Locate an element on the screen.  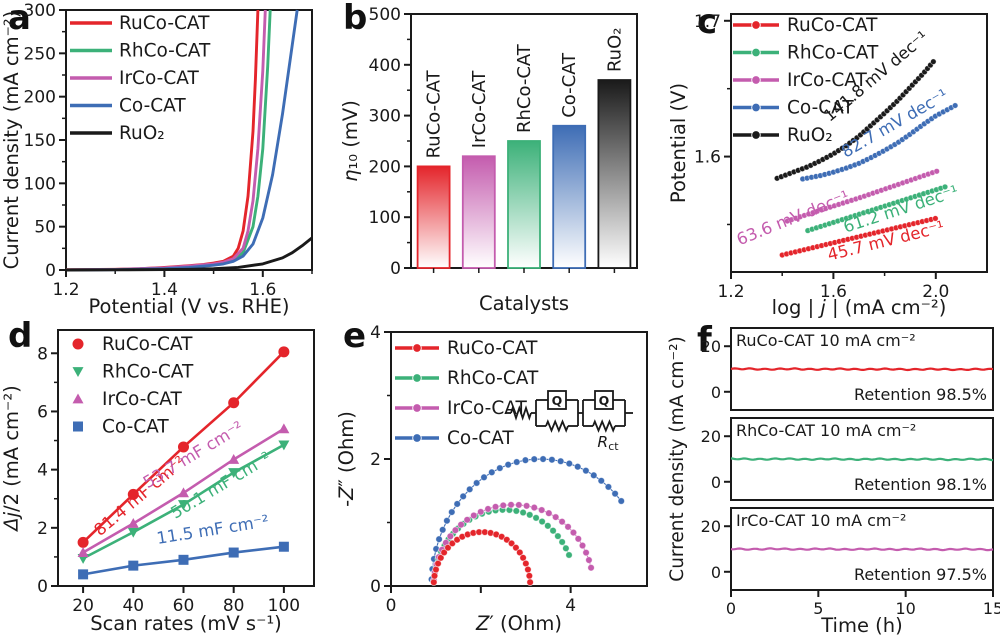
panel-label-b: b is located at coordinates (355, 19).